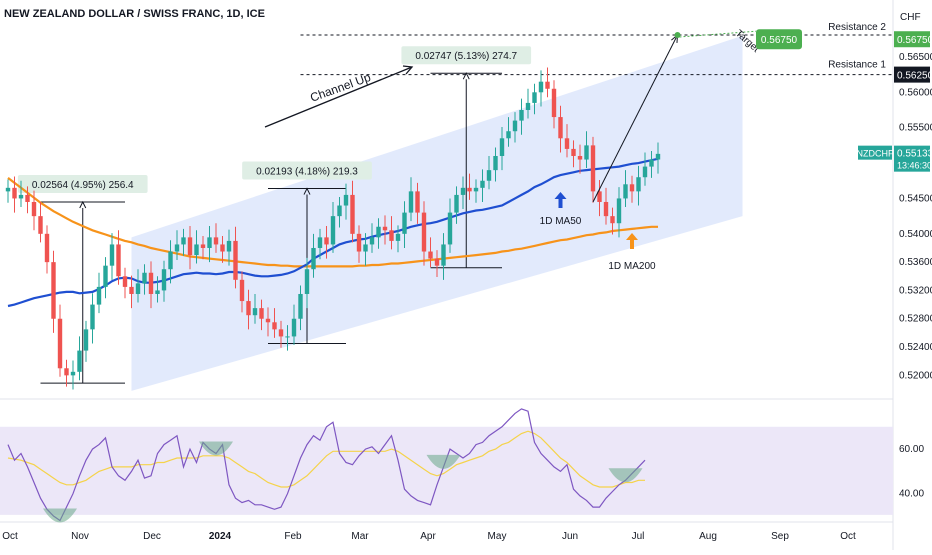  What do you see at coordinates (632, 241) in the screenshot?
I see `ma200-arrow` at bounding box center [632, 241].